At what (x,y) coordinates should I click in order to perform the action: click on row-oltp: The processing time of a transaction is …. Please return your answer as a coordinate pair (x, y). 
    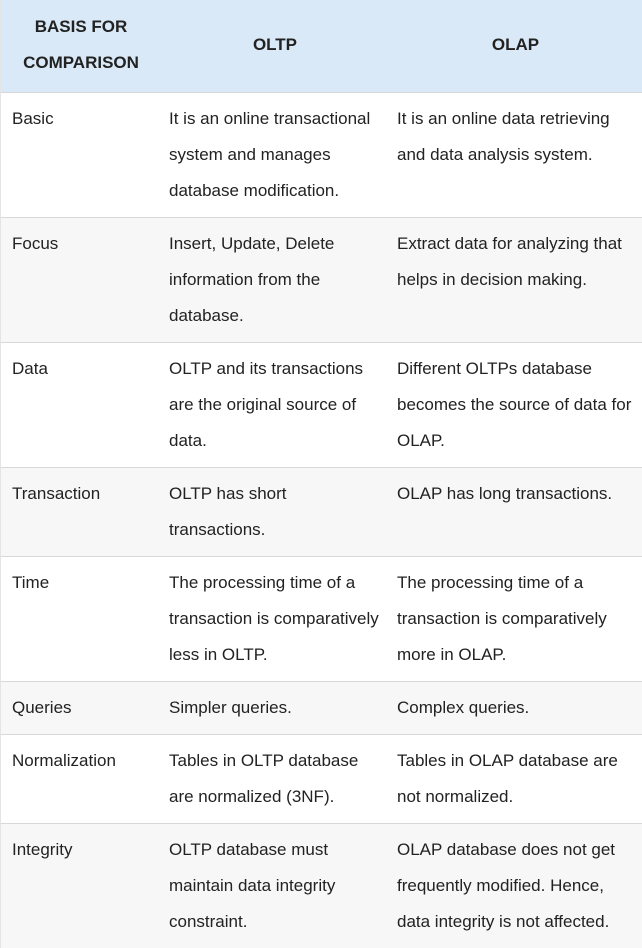
    Looking at the image, I should click on (275, 619).